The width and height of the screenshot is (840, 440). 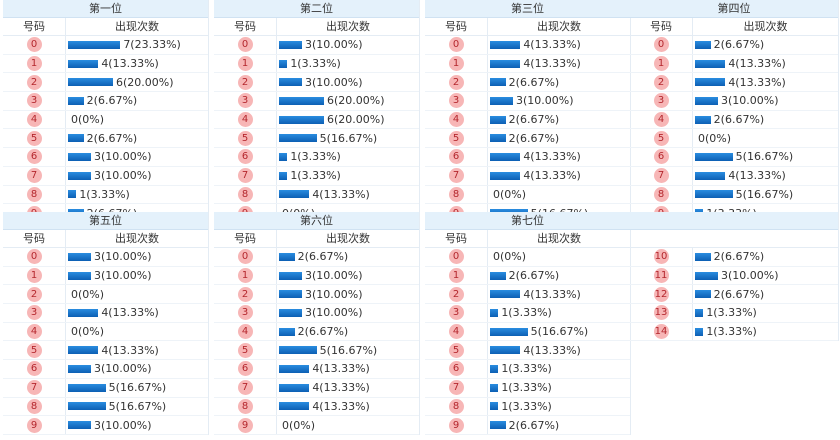 I want to click on count-cell: 0(0%), so click(x=559, y=194).